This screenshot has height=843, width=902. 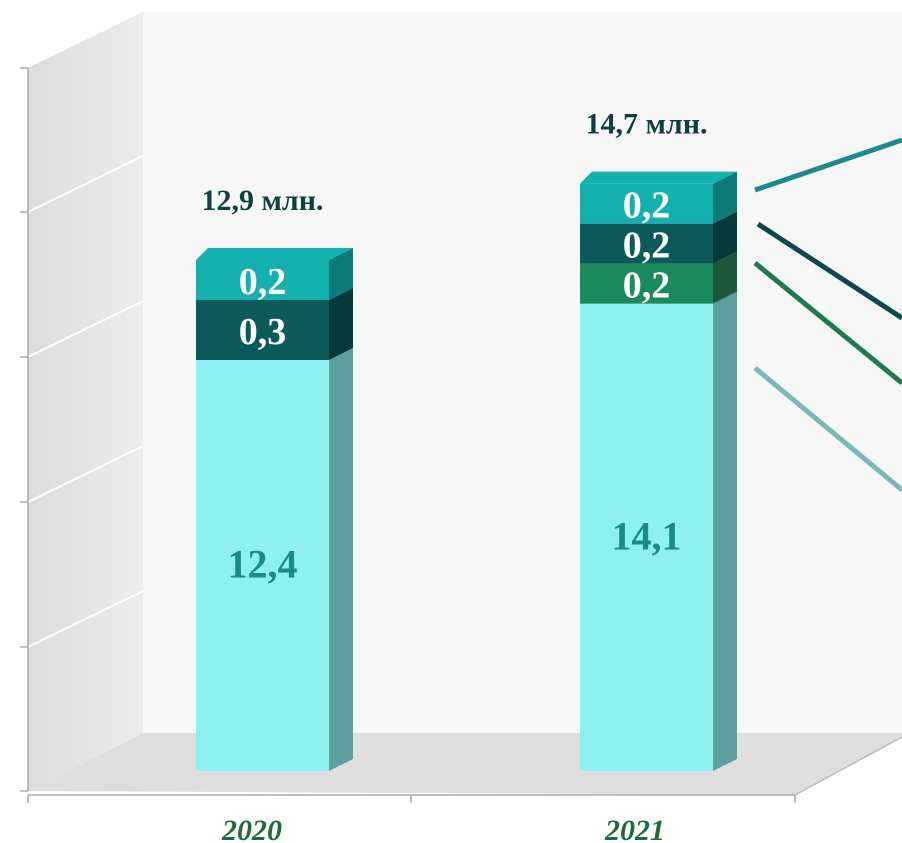 I want to click on data-label: 0,3, so click(x=263, y=332).